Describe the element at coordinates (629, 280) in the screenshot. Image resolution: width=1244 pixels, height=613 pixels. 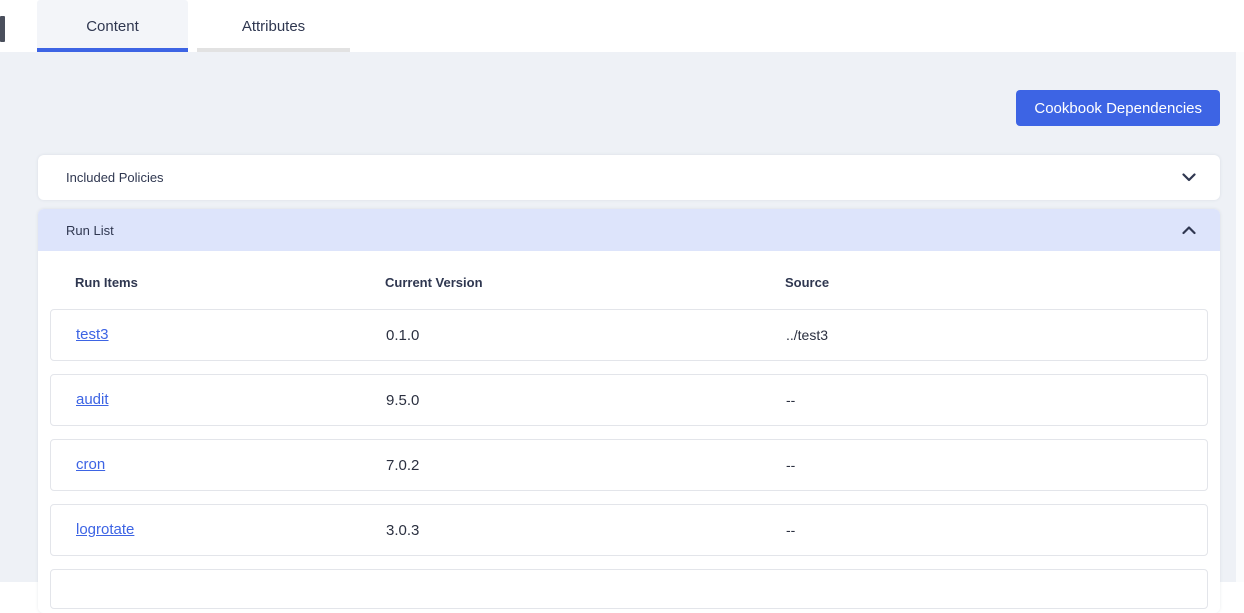
I see `run-list-column-headers: Run Items Current Version Source` at that location.